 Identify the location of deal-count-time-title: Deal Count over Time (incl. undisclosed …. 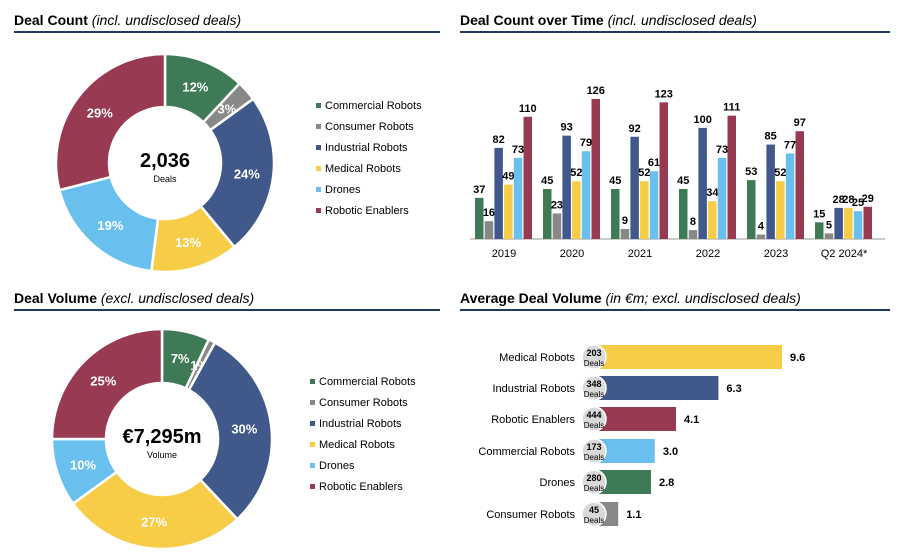
(608, 20).